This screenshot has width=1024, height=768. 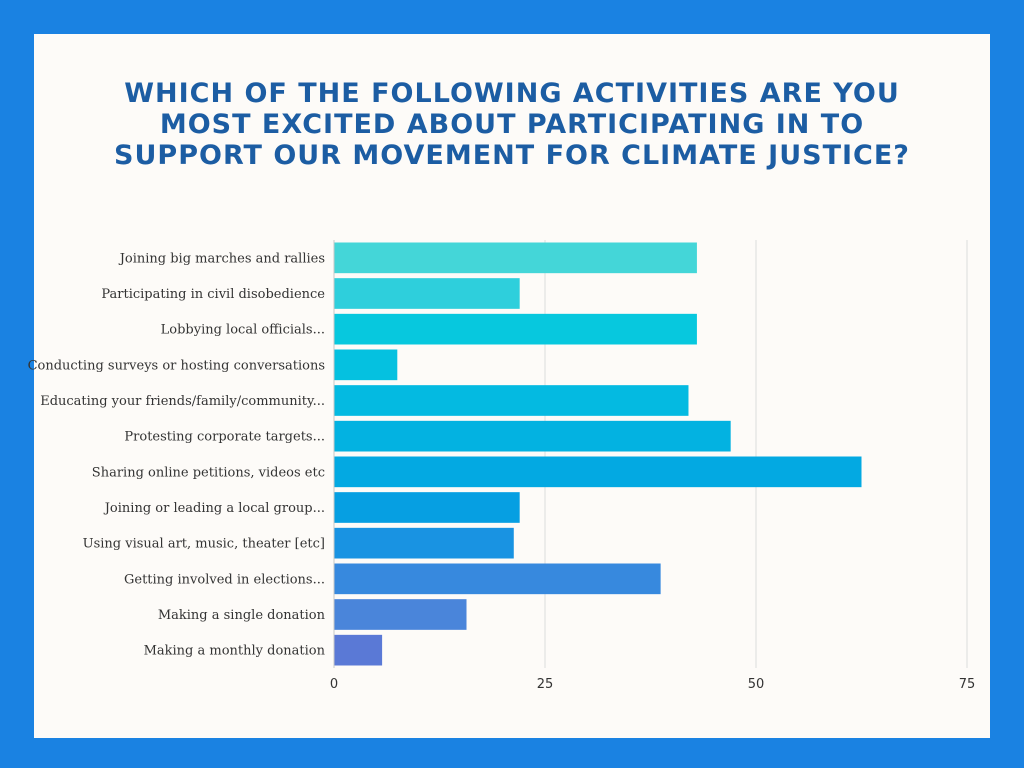 What do you see at coordinates (545, 684) in the screenshot?
I see `x-tick-label: 25` at bounding box center [545, 684].